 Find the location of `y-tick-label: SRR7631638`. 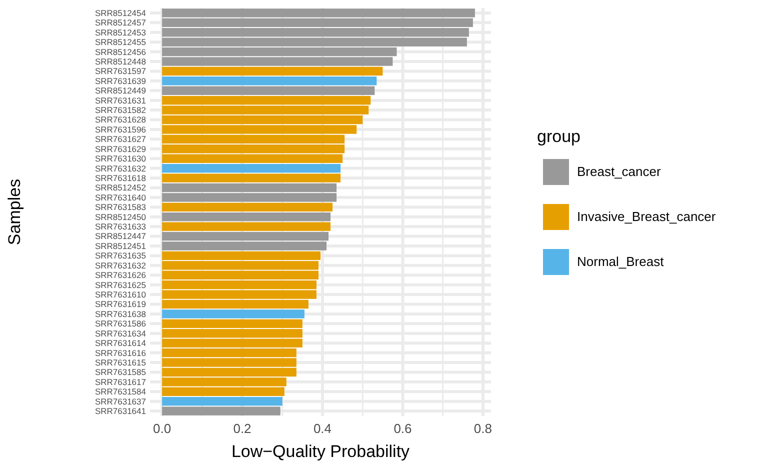

y-tick-label: SRR7631638 is located at coordinates (120, 313).